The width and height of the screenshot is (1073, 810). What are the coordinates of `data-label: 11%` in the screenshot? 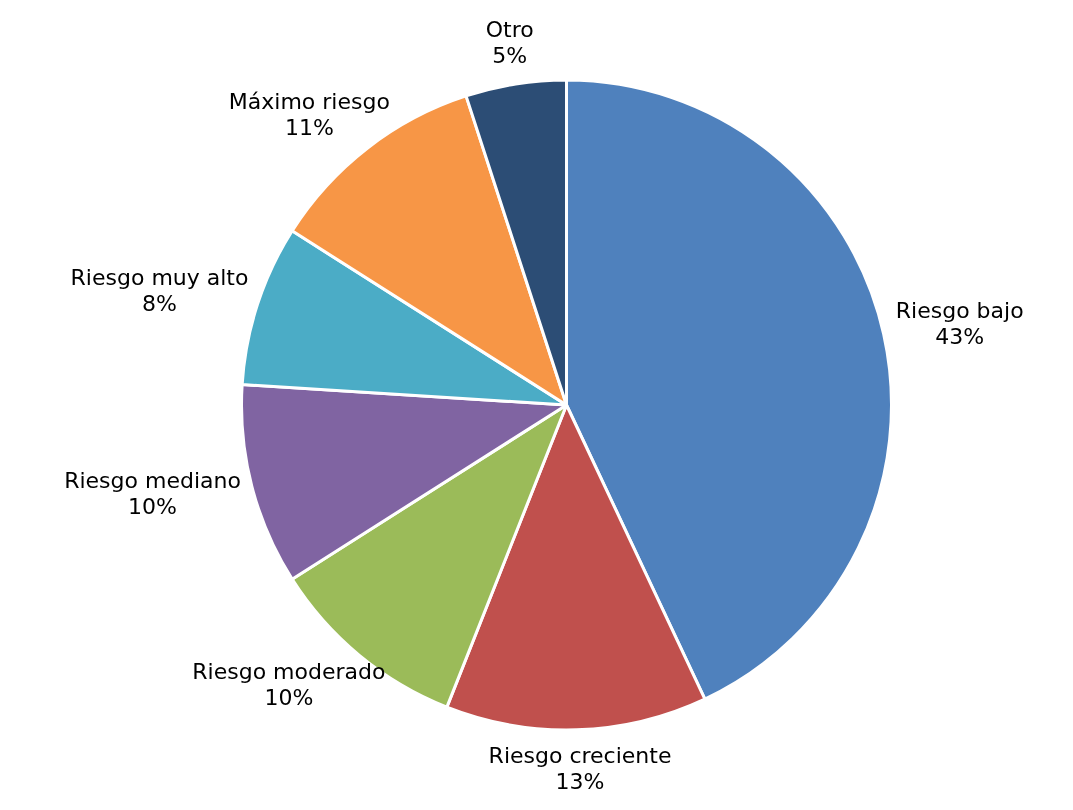 It's located at (309, 128).